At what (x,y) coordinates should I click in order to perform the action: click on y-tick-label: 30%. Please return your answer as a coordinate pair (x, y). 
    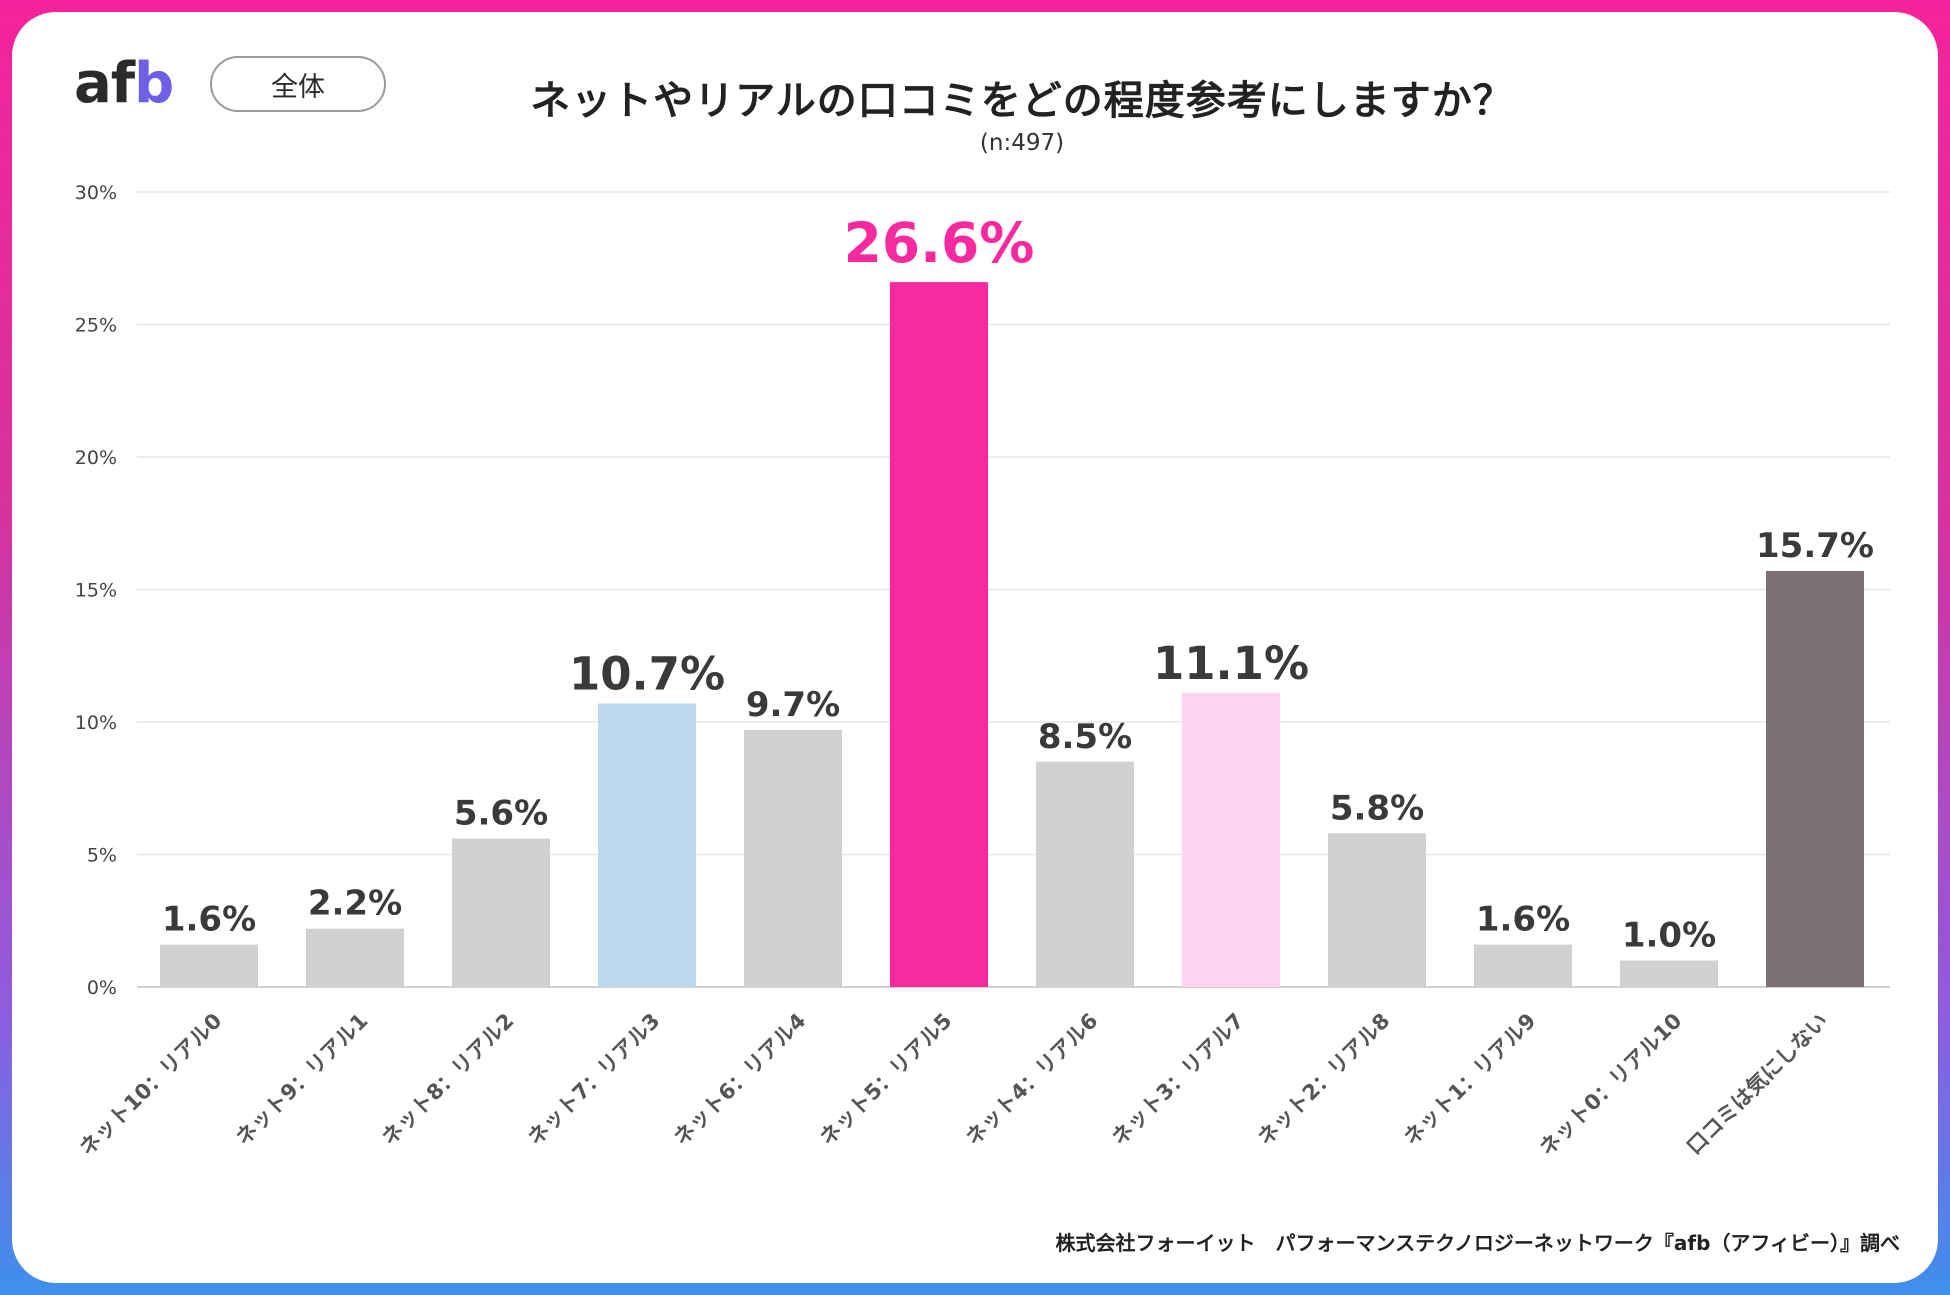
    Looking at the image, I should click on (96, 193).